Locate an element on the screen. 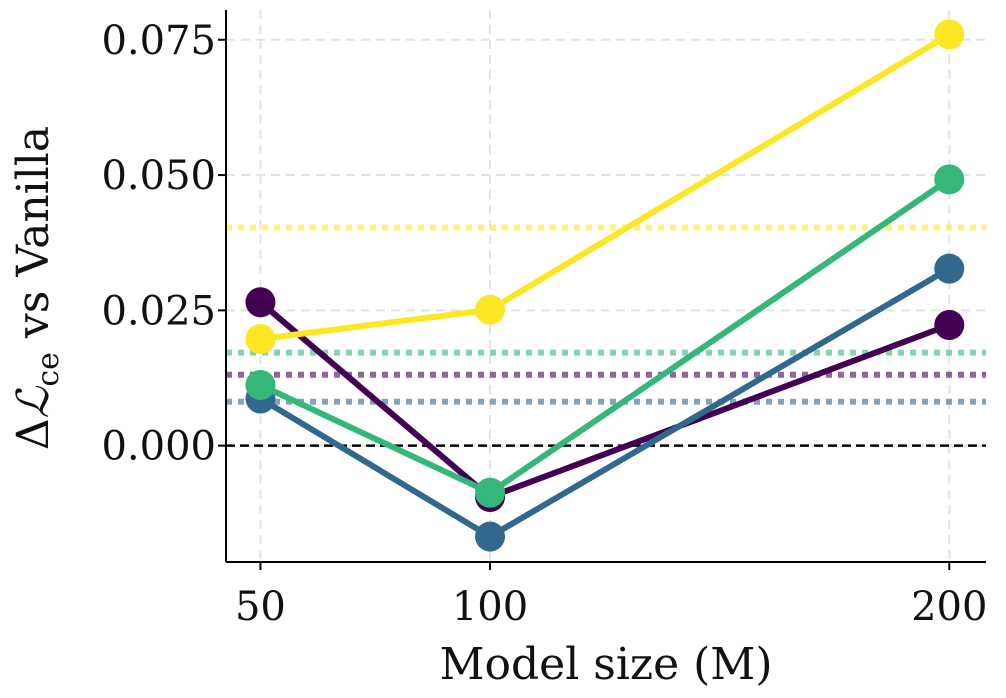  x-axis-label: Model size (M) is located at coordinates (605, 664).